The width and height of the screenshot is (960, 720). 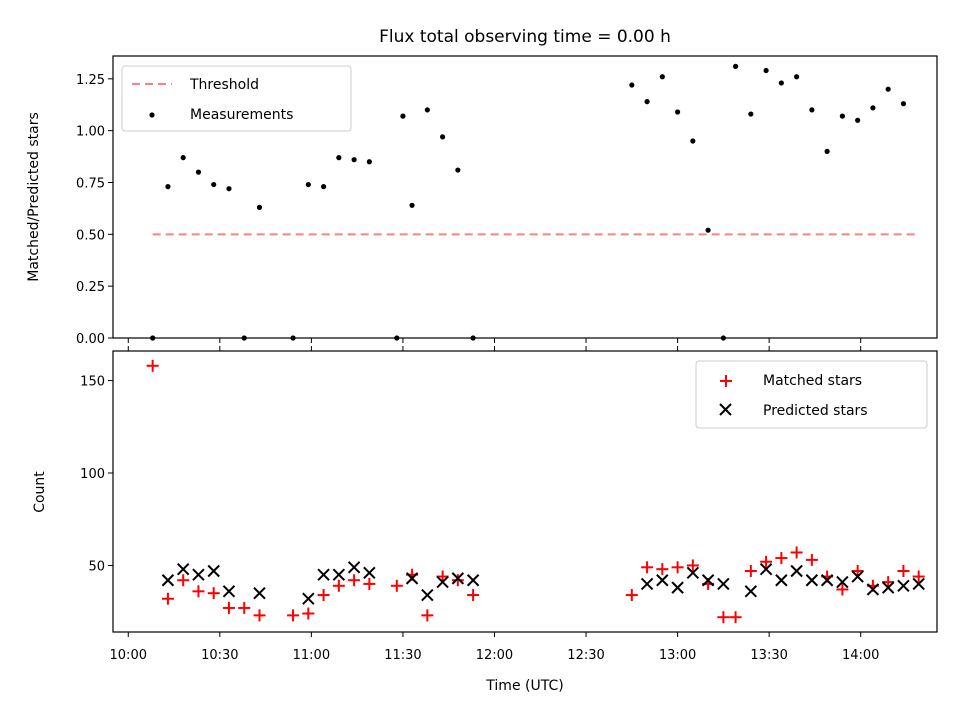 What do you see at coordinates (90, 80) in the screenshot?
I see `top-y-tick-label: 1.25` at bounding box center [90, 80].